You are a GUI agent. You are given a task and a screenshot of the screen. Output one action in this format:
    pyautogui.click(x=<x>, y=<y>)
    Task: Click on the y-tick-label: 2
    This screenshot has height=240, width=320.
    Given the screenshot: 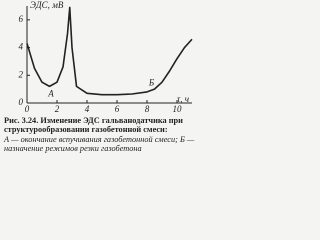 What is the action you would take?
    pyautogui.click(x=21, y=74)
    